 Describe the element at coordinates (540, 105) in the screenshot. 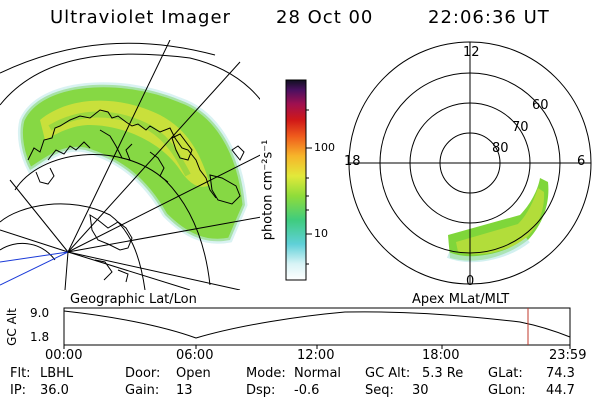

I see `mlat-label-60: 60` at that location.